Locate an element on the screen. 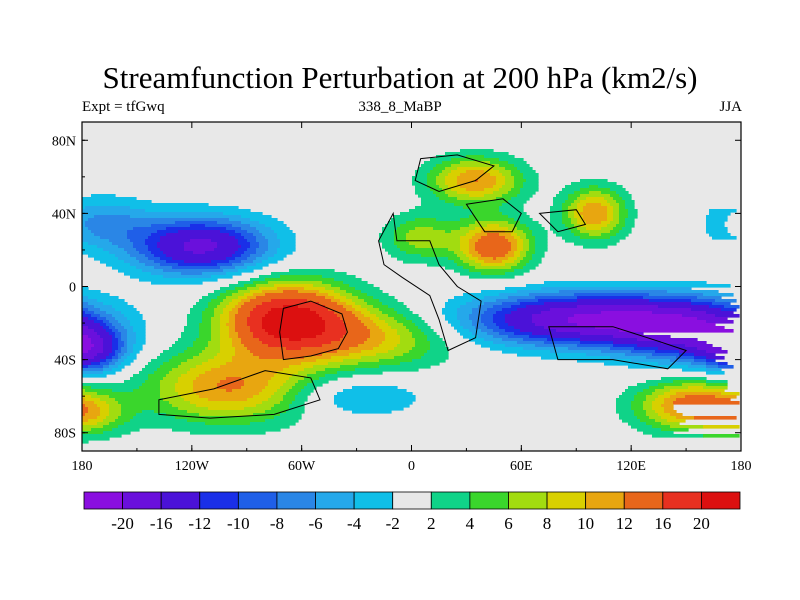  colorbar-label: 4 is located at coordinates (470, 523).